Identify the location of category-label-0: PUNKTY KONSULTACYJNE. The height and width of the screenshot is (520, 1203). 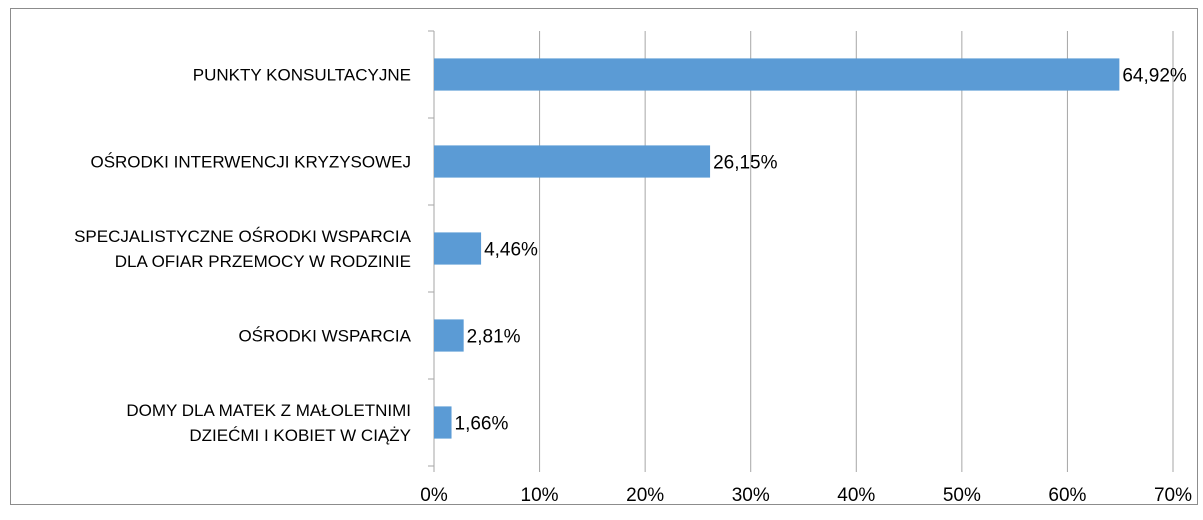
(302, 75).